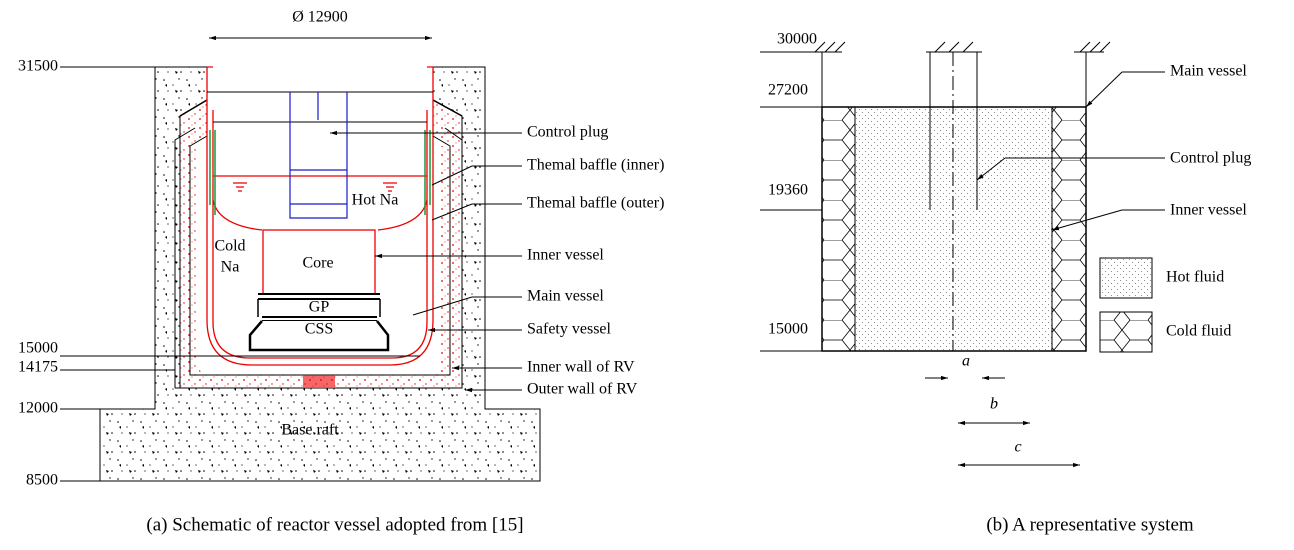  Describe the element at coordinates (595, 203) in the screenshot. I see `callout-label: Themal baffle (outer)` at that location.